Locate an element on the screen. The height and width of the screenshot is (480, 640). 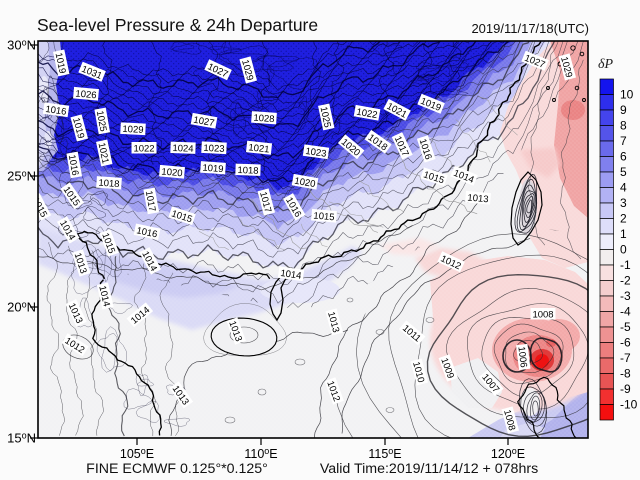
svg-text: -2 is located at coordinates (625, 281).